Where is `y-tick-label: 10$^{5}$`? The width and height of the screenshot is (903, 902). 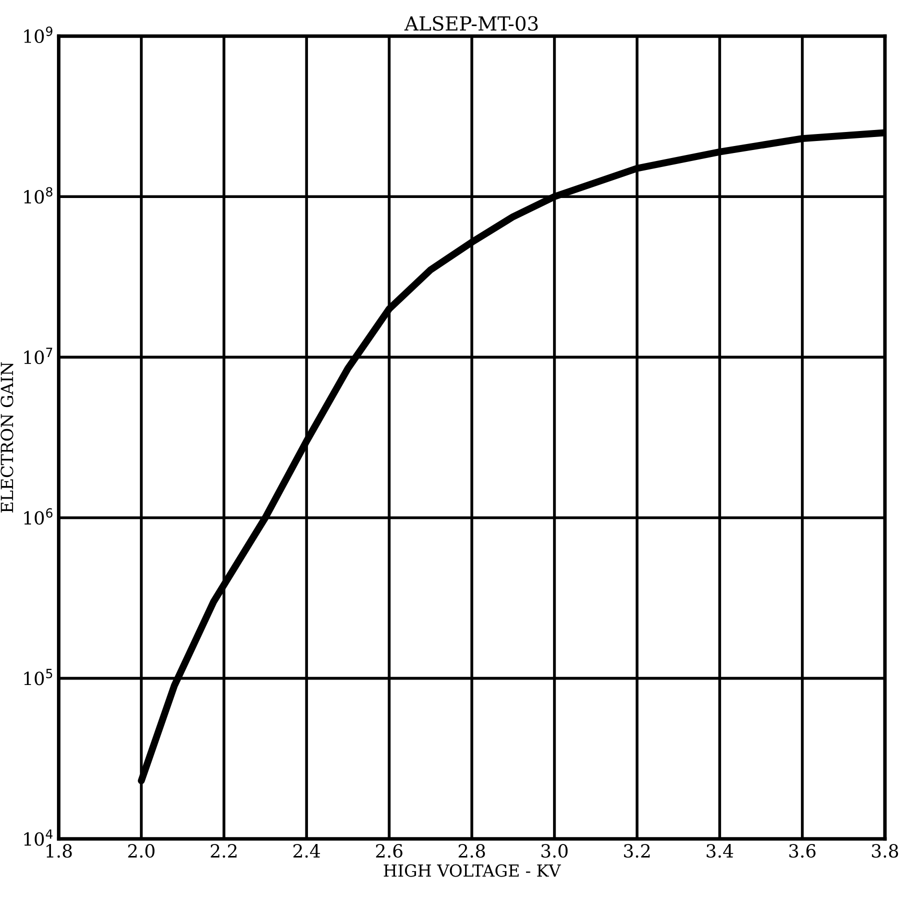
y-tick-label: 10$^{5}$ is located at coordinates (38, 677).